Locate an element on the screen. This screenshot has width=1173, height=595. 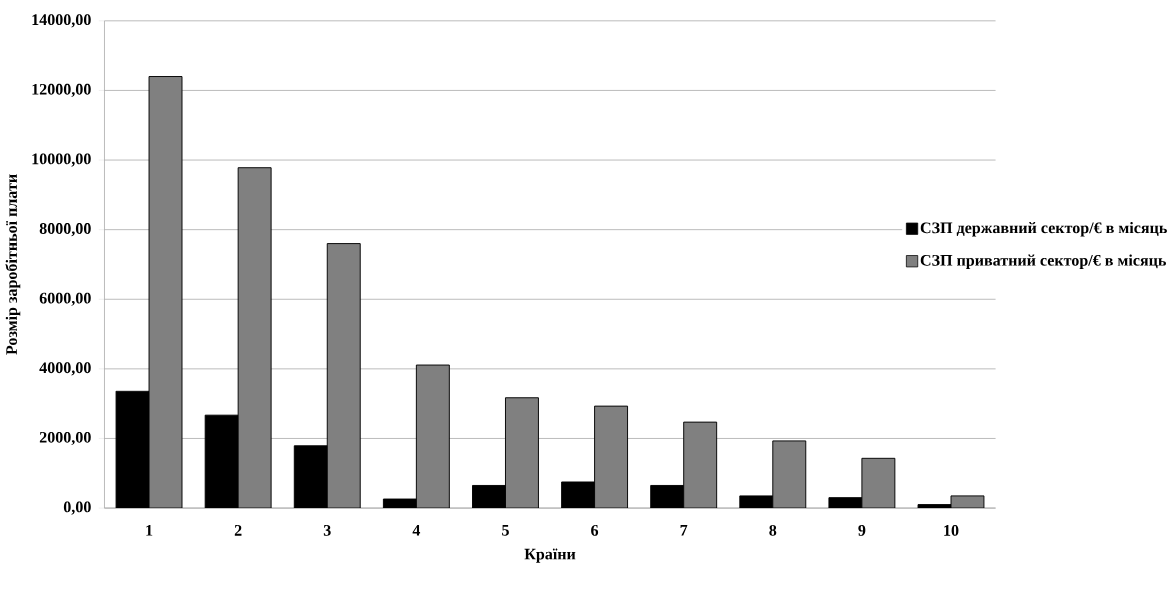
x-tick-label: 9 is located at coordinates (862, 530).